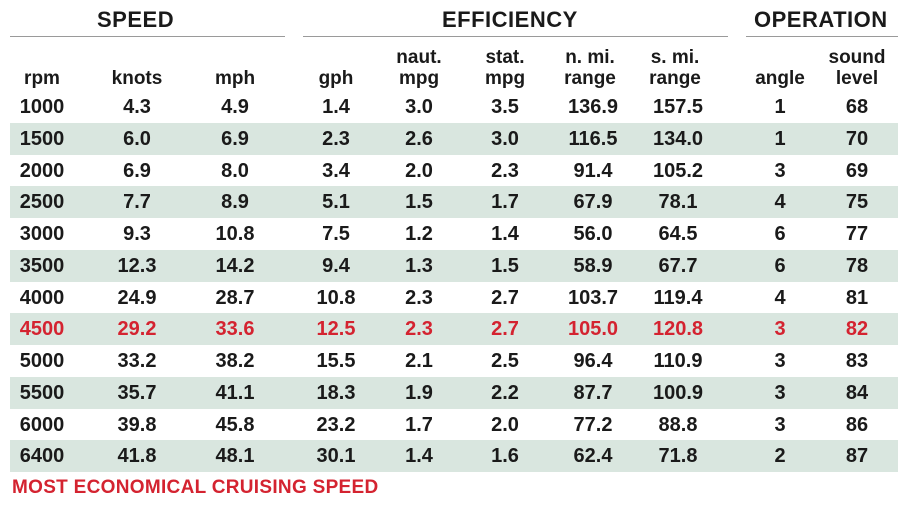 Image resolution: width=904 pixels, height=510 pixels. I want to click on cell-stat-mpg: 2.3, so click(505, 170).